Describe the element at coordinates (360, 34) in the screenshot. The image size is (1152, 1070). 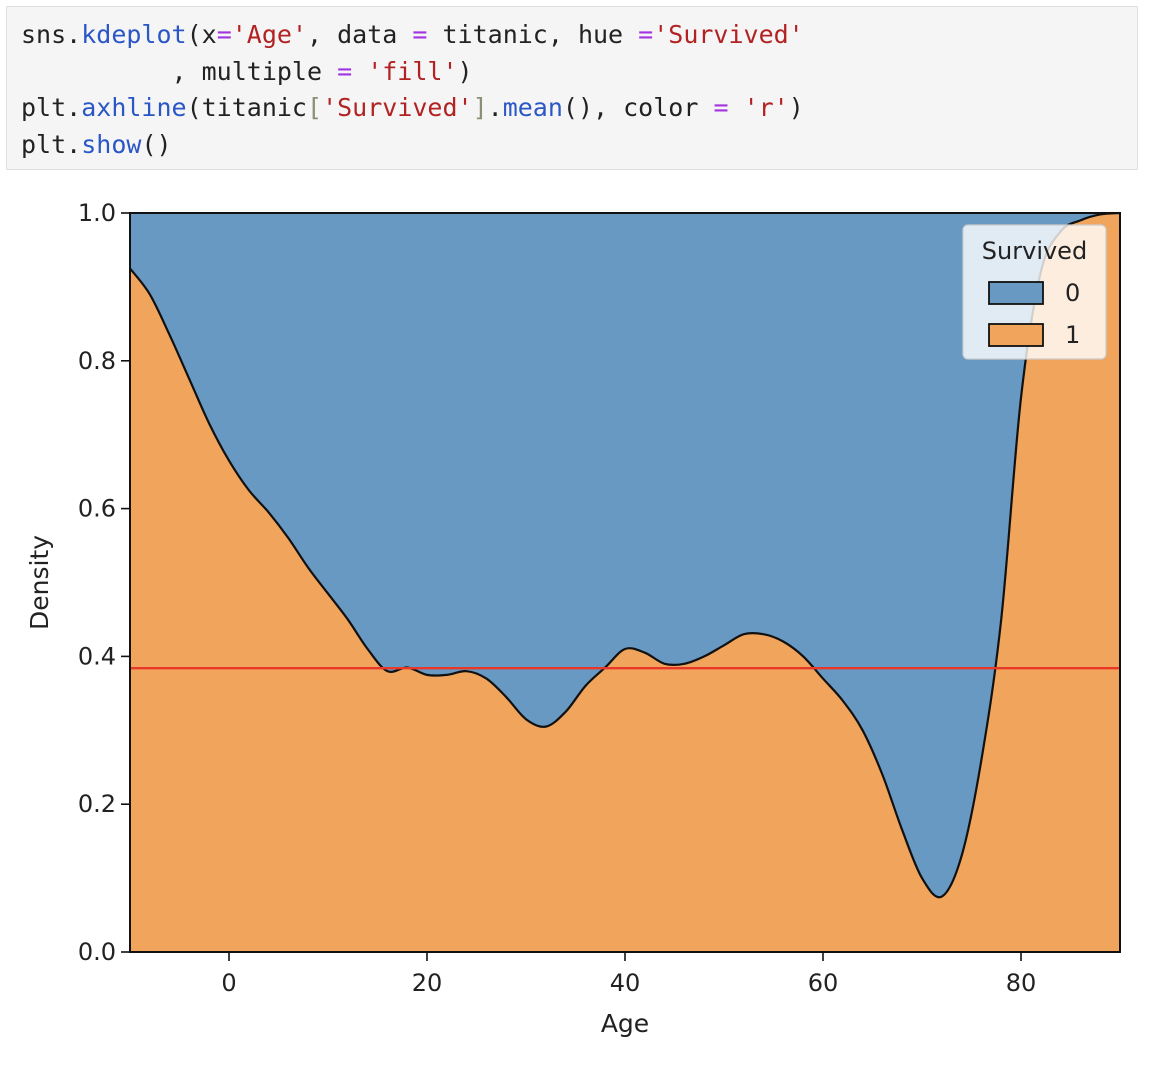
I see `code-token: , data` at that location.